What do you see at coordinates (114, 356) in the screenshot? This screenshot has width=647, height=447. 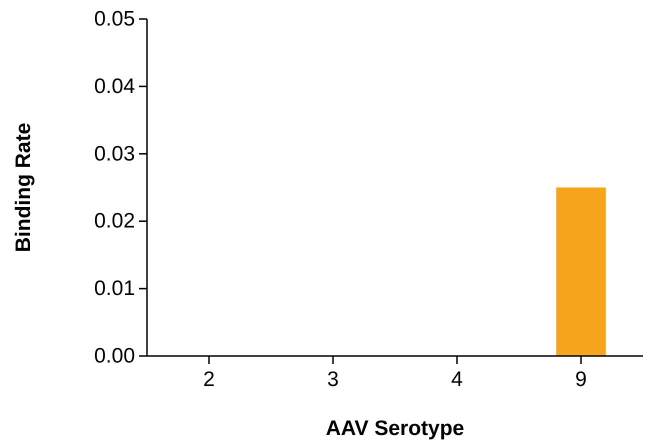 I see `y-tick-label: 0.00` at bounding box center [114, 356].